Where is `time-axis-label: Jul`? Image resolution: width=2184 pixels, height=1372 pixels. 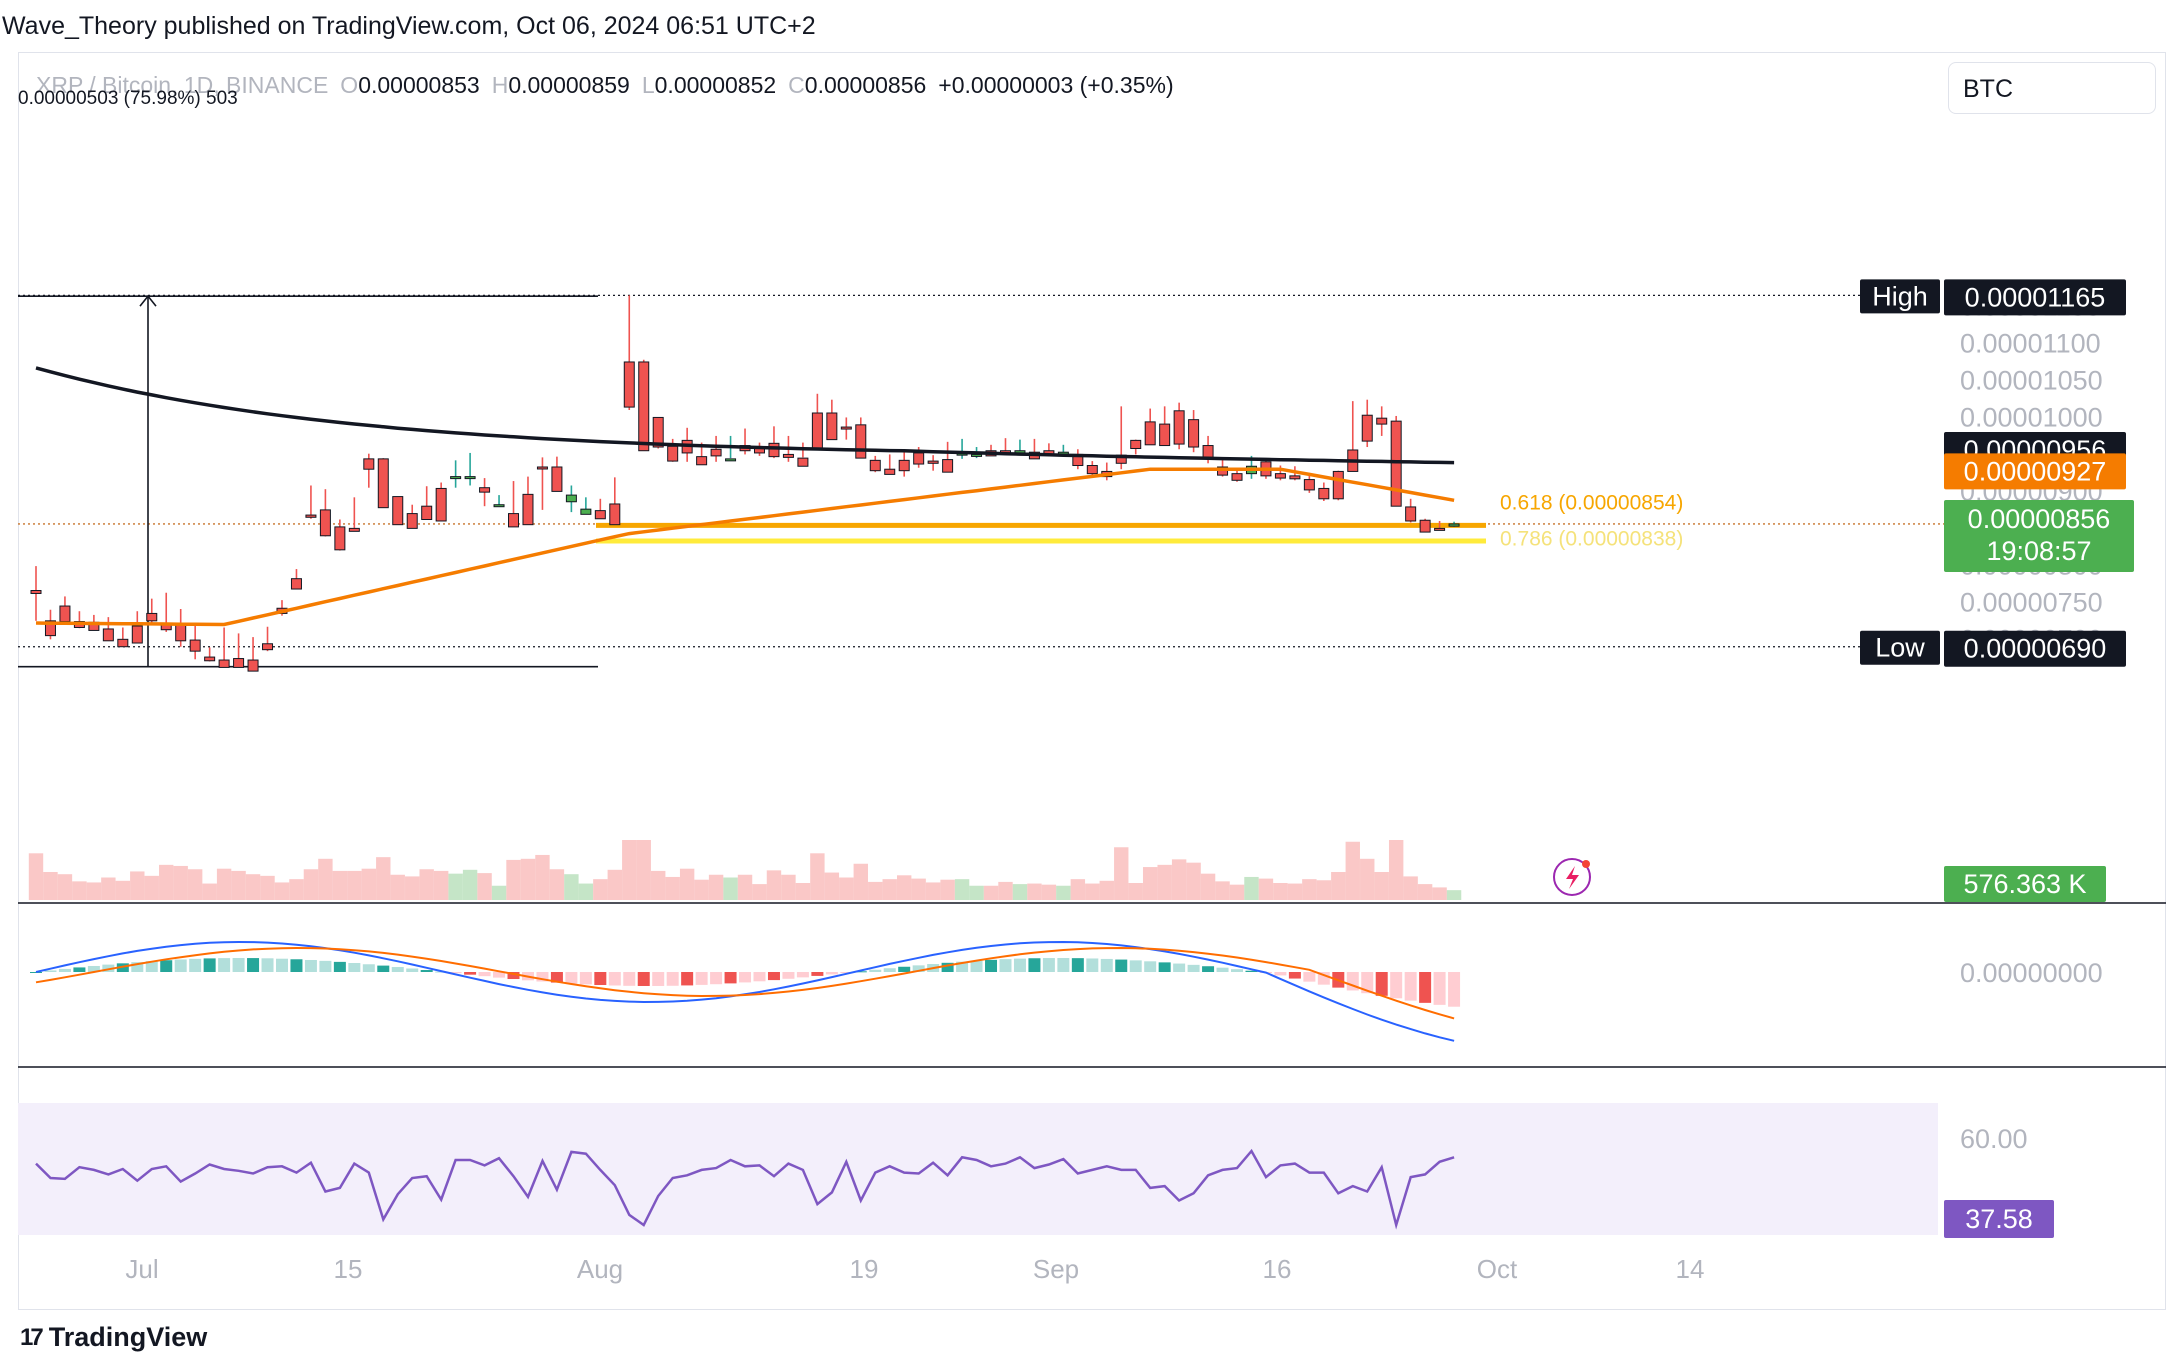 time-axis-label: Jul is located at coordinates (141, 1269).